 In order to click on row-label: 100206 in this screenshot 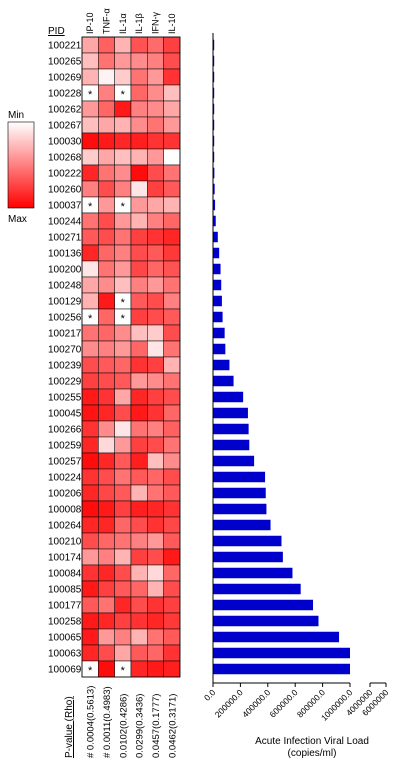, I will do `click(65, 494)`.